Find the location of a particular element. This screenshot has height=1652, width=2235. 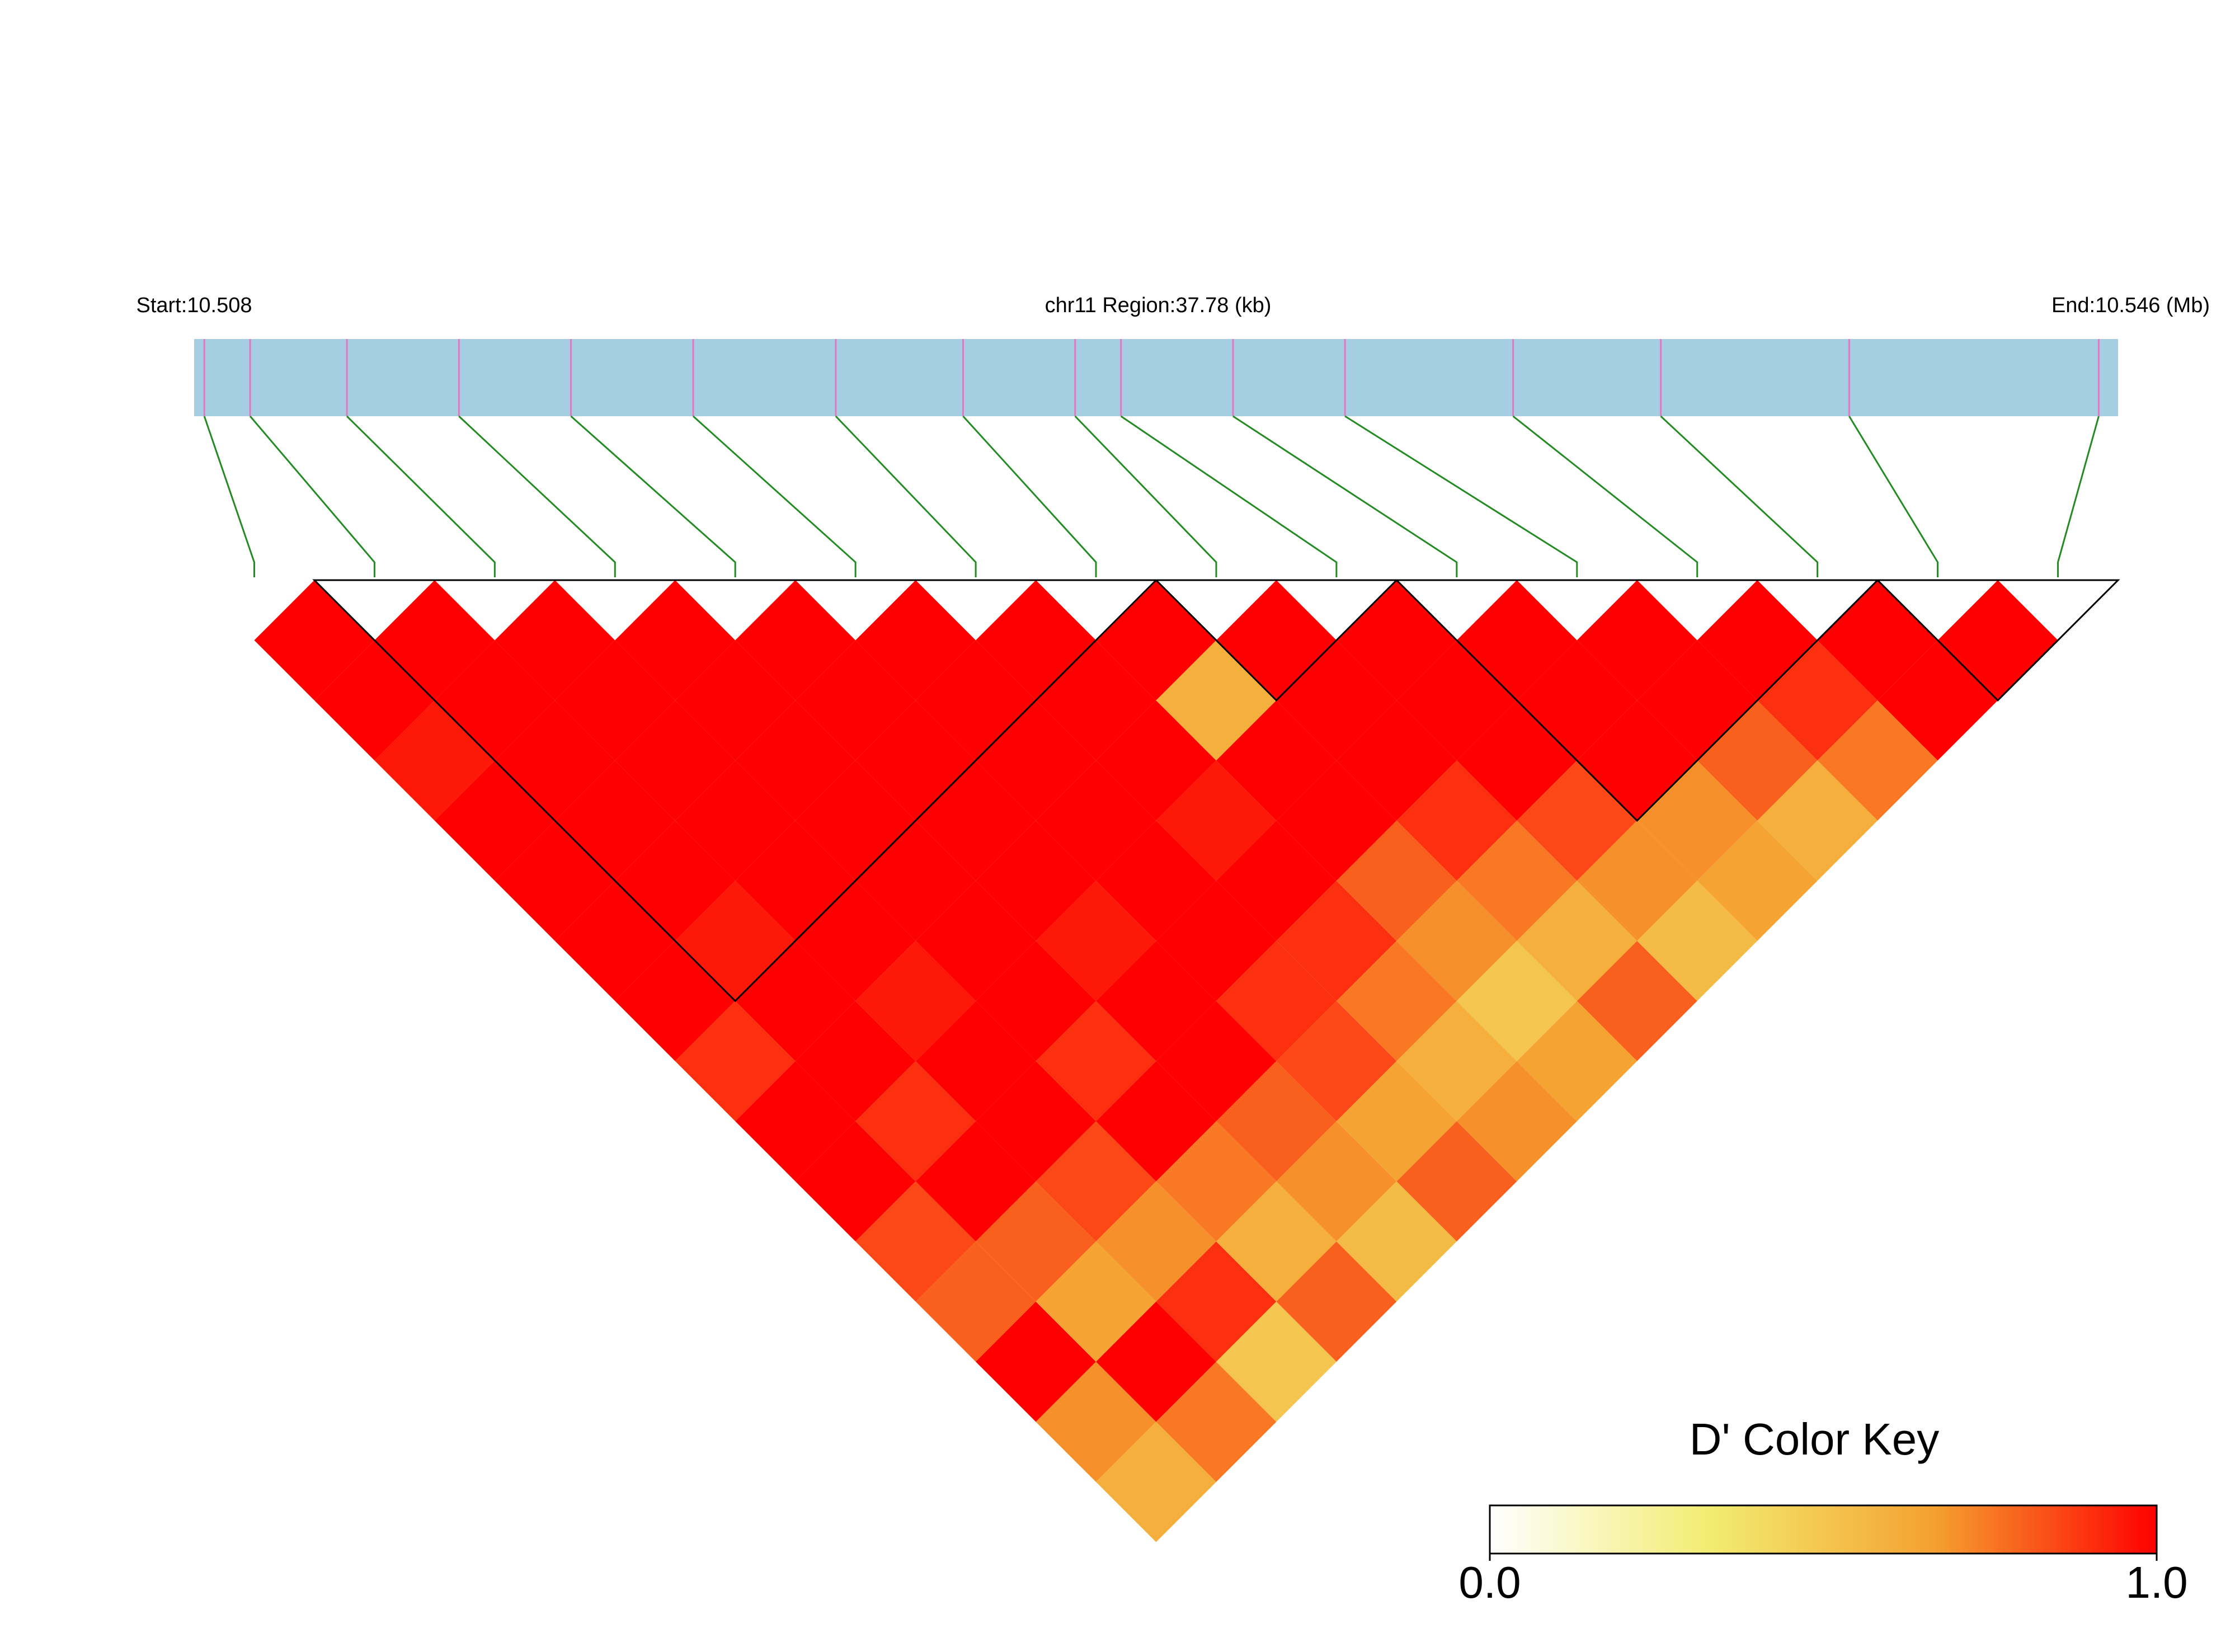

key-tick-label: 1.0 is located at coordinates (2156, 1582).